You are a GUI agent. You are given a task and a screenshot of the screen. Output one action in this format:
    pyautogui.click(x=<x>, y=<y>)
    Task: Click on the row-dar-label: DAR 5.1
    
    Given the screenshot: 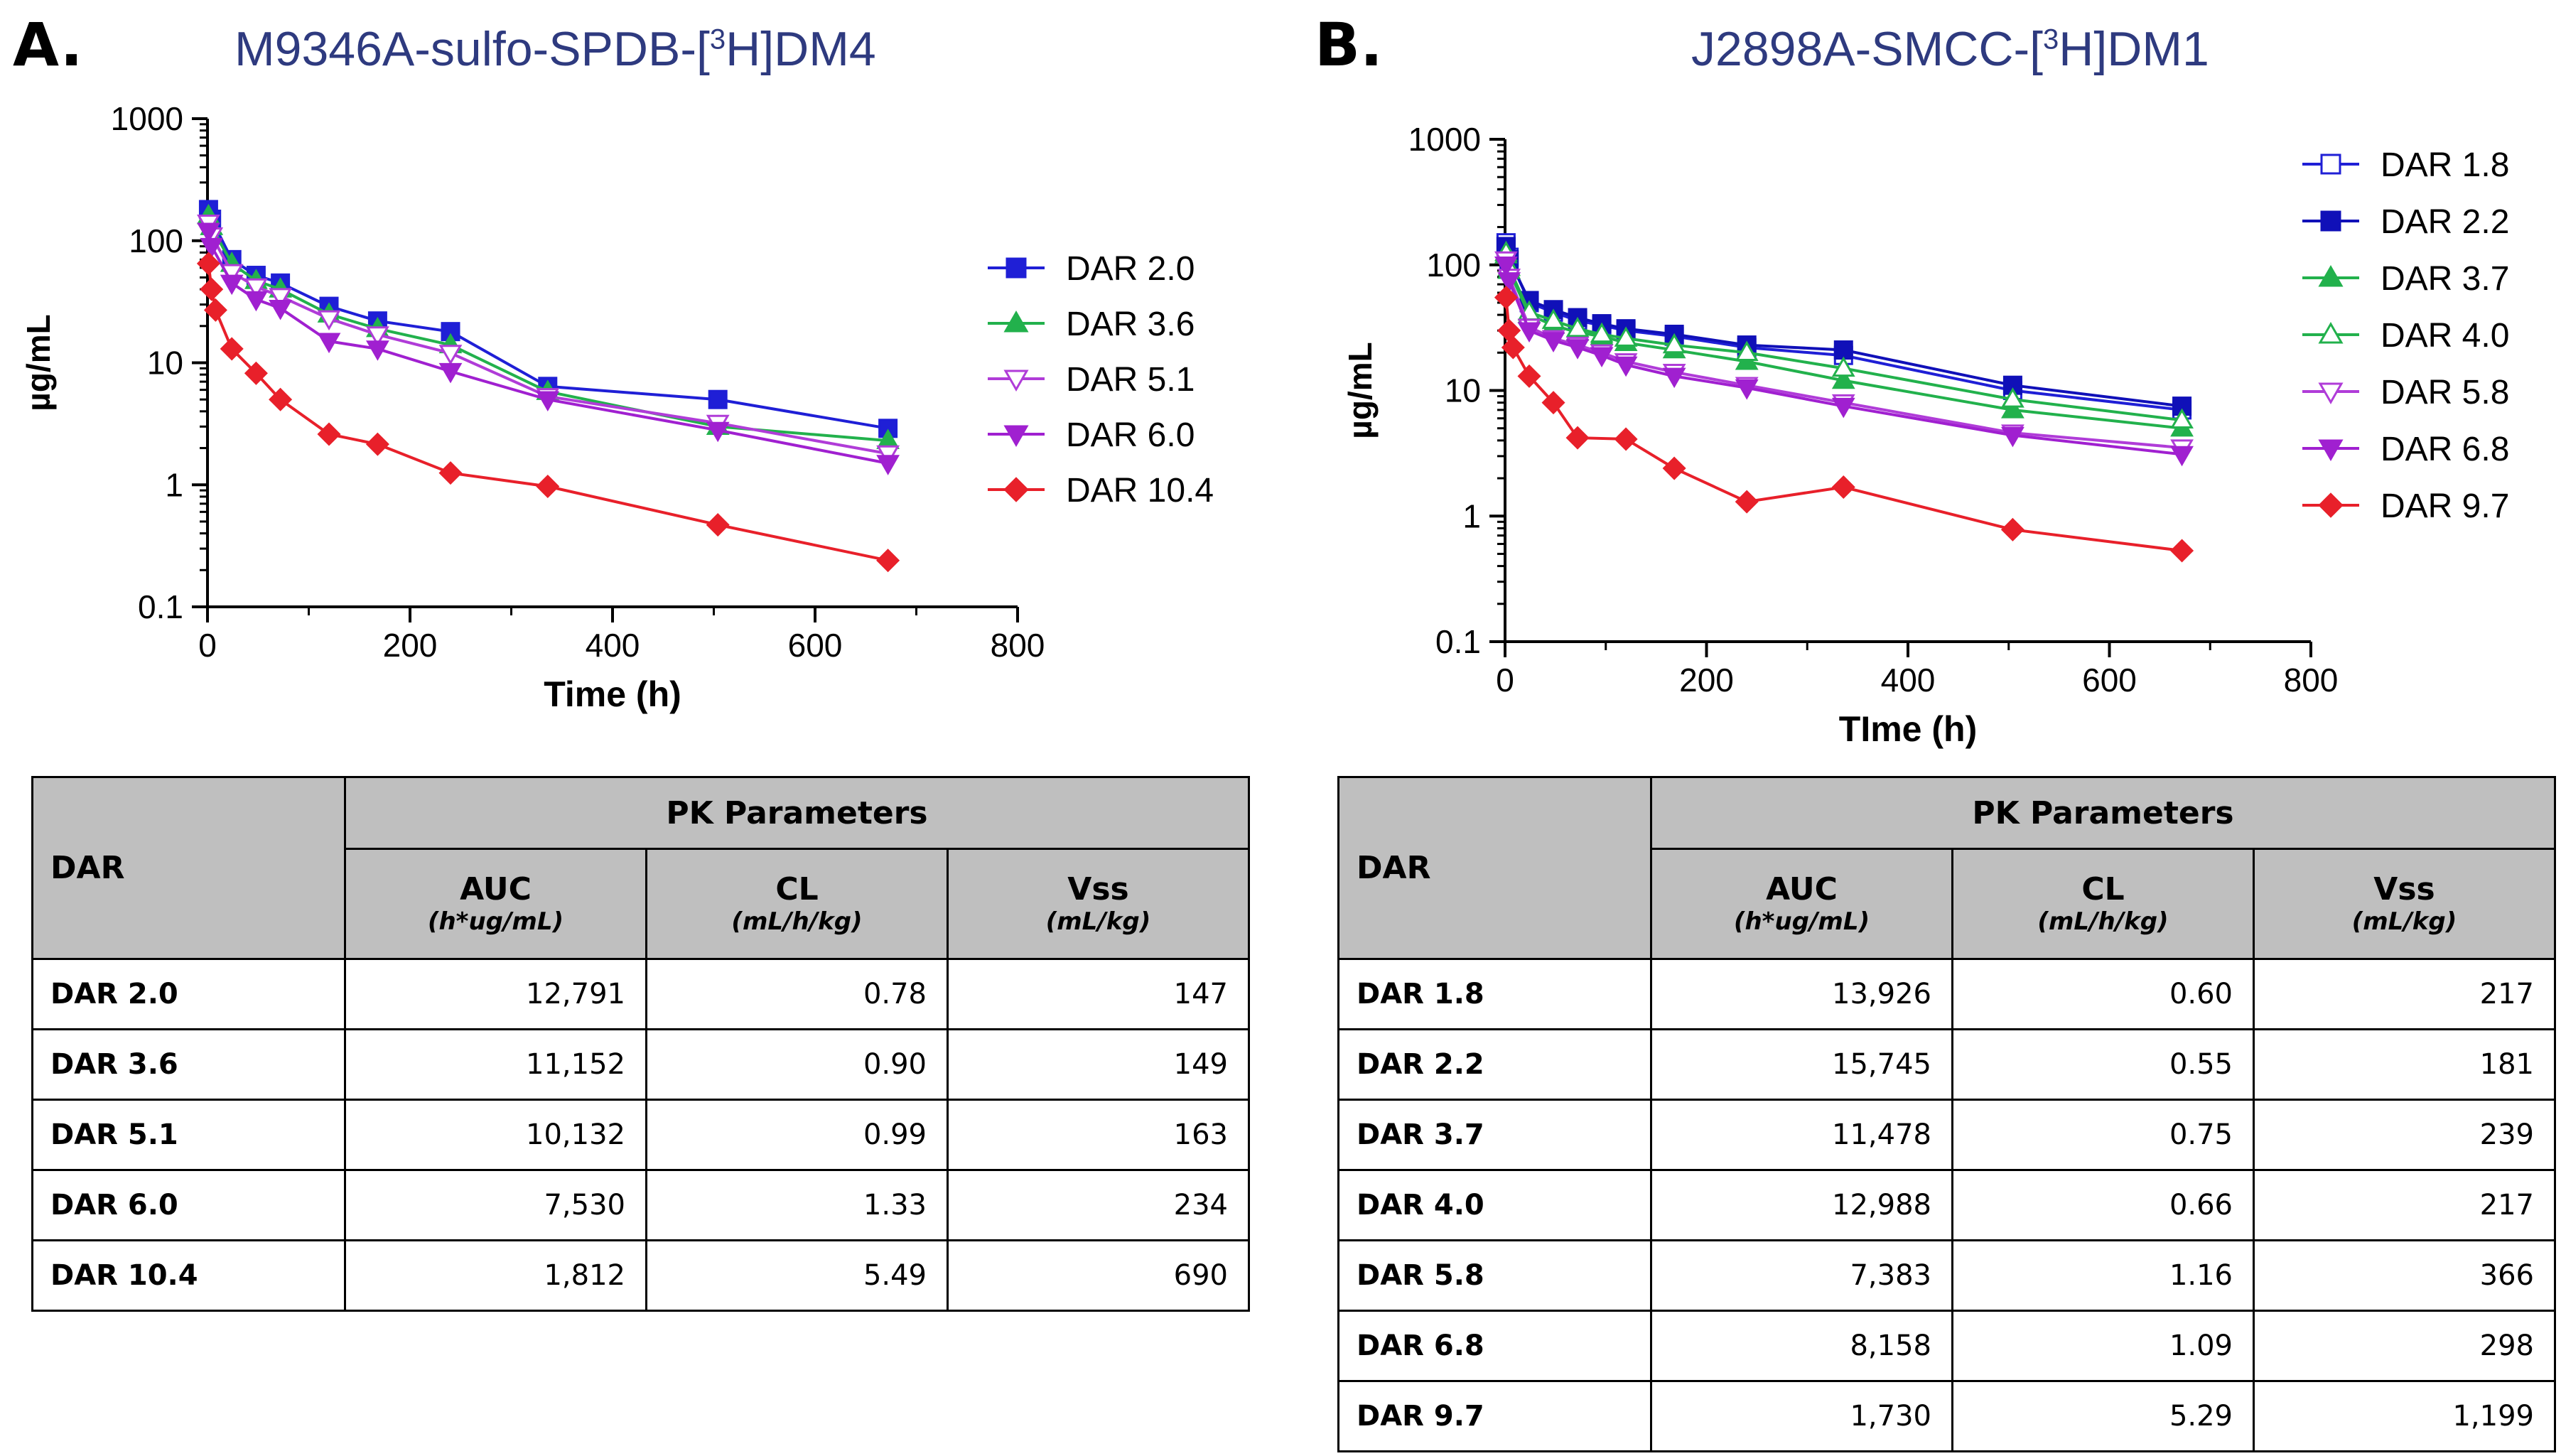 What is the action you would take?
    pyautogui.click(x=188, y=1135)
    